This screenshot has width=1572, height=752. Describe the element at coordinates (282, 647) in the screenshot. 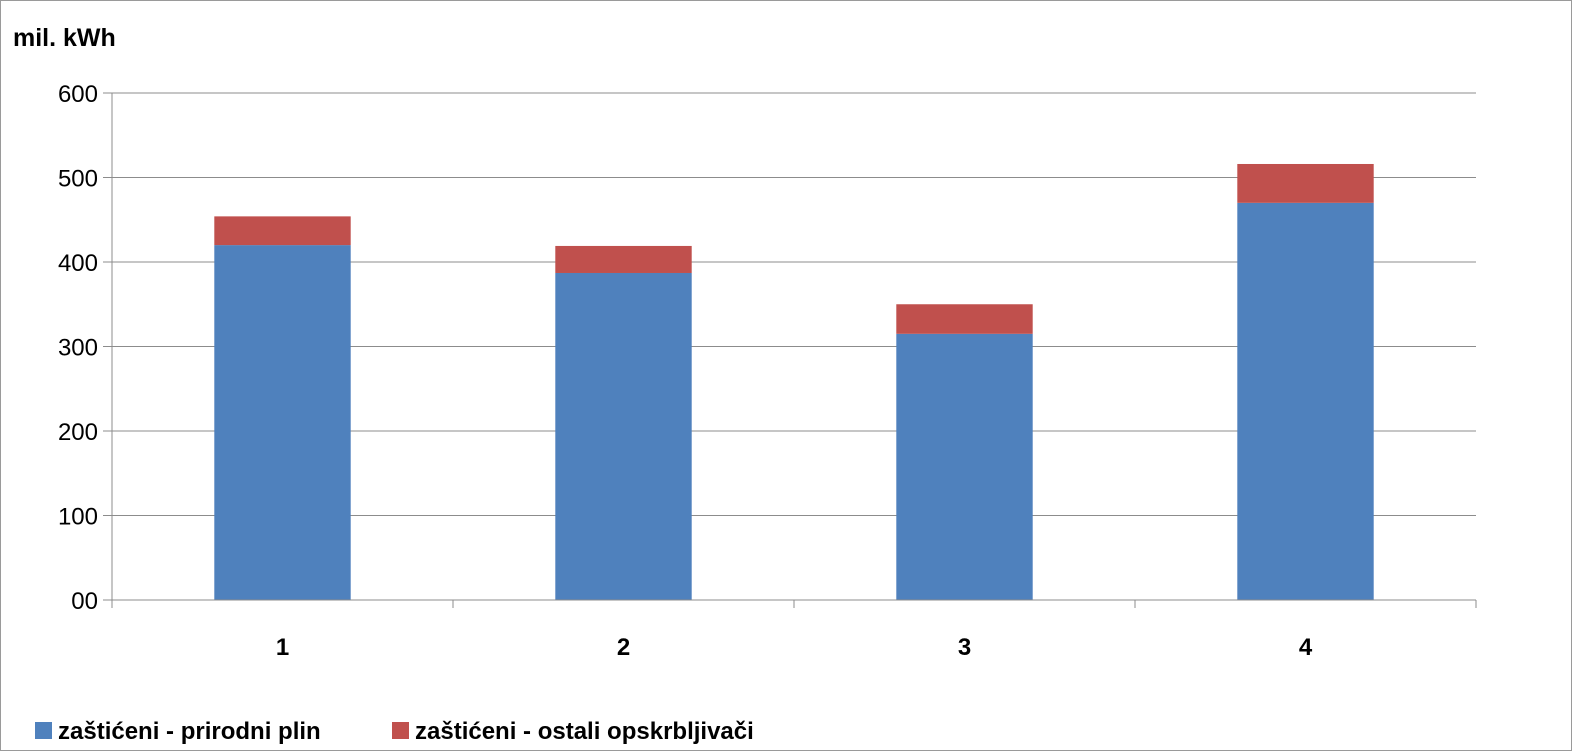

I see `x-category-label: 1` at that location.